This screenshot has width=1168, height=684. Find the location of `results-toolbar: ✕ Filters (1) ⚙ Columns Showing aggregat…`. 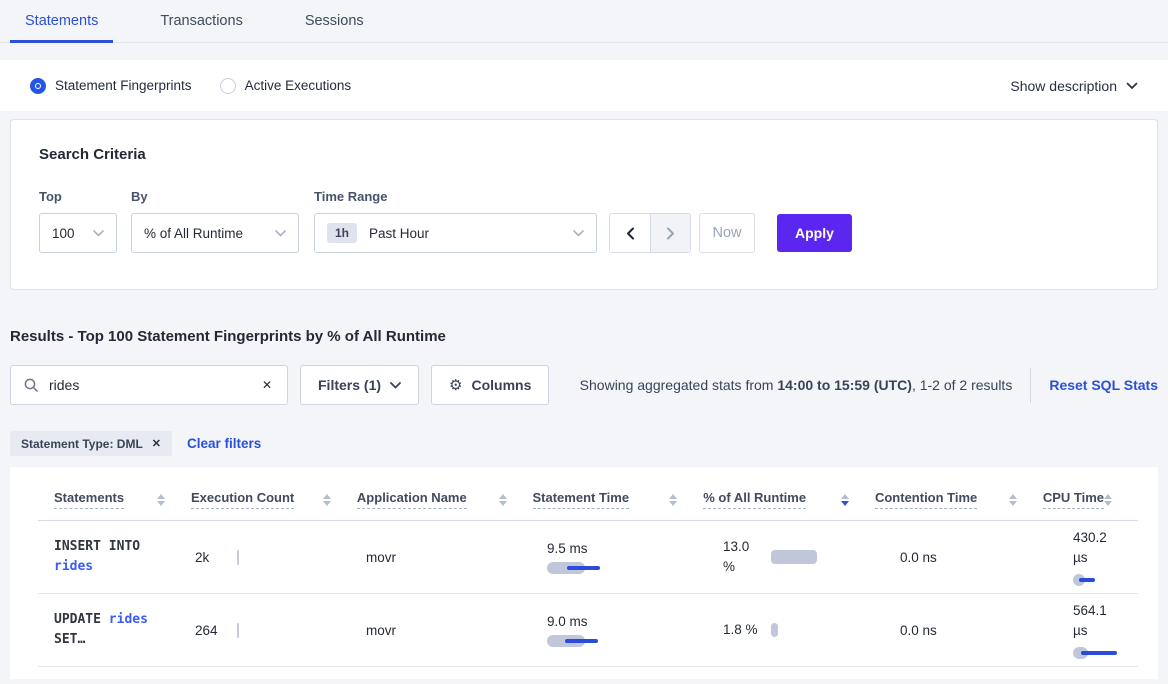

results-toolbar: ✕ Filters (1) ⚙ Columns Showing aggregat… is located at coordinates (584, 385).